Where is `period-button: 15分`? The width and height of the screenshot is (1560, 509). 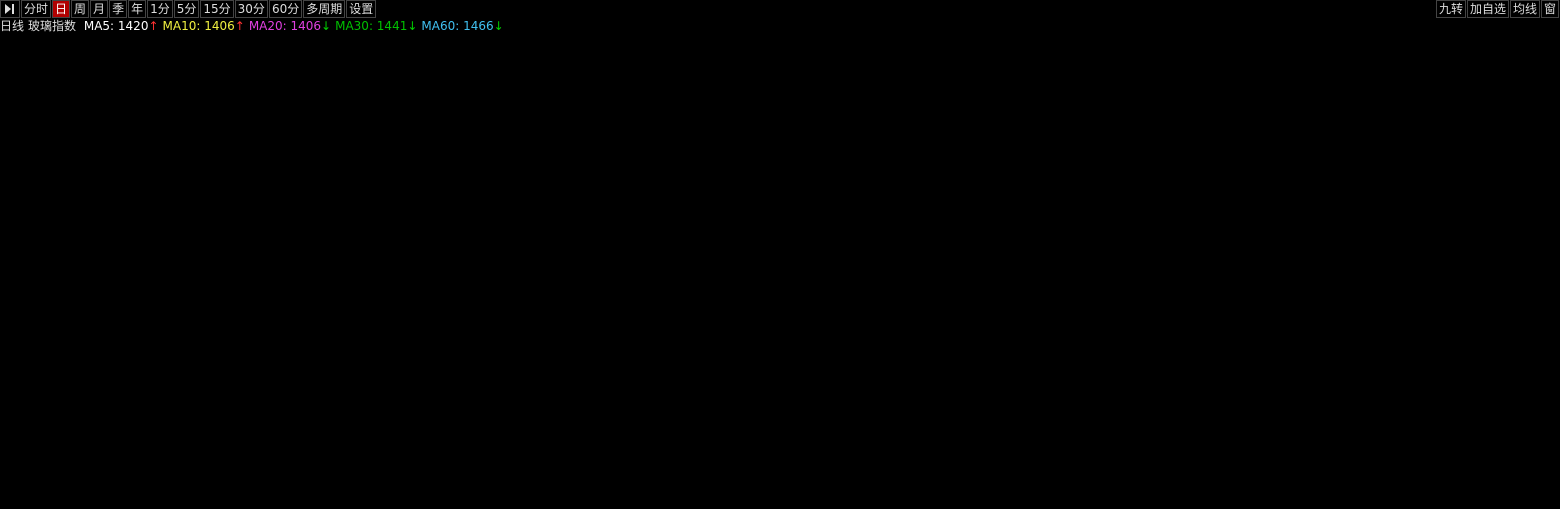
period-button: 15分 is located at coordinates (217, 9).